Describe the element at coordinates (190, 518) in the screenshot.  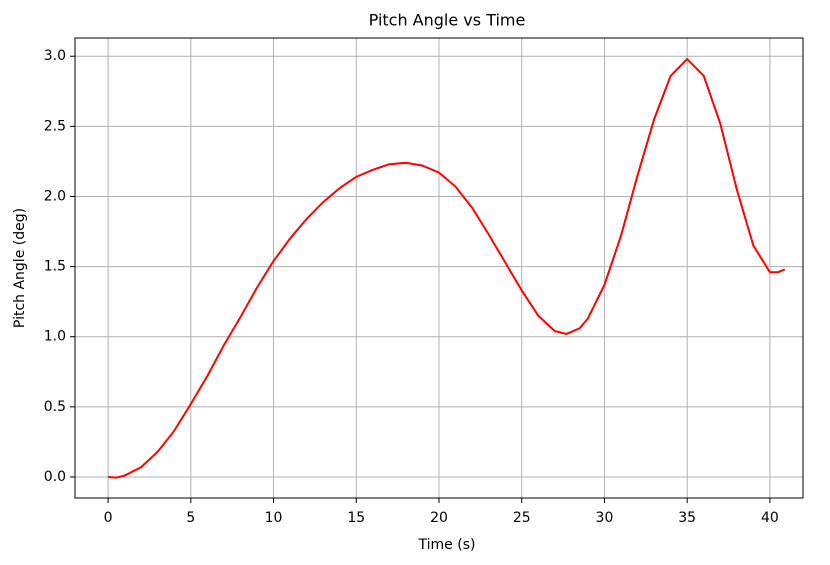
I see `x-tick-label: 5` at that location.